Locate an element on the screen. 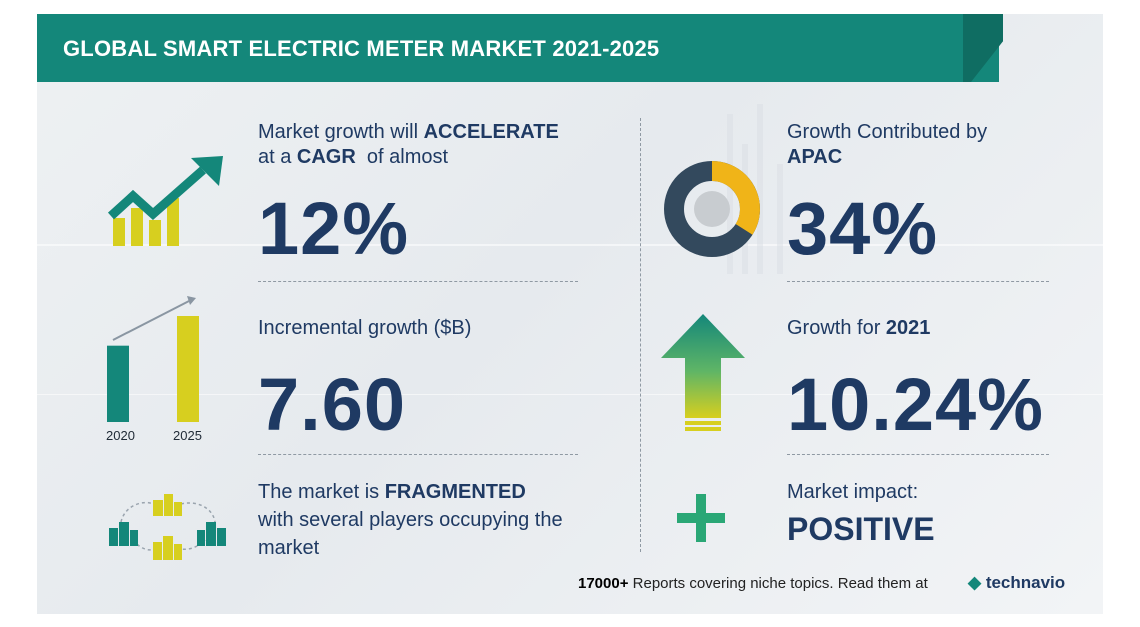 Image resolution: width=1140 pixels, height=627 pixels. growth-line-1: Market growth will ACCELERATE is located at coordinates (408, 132).